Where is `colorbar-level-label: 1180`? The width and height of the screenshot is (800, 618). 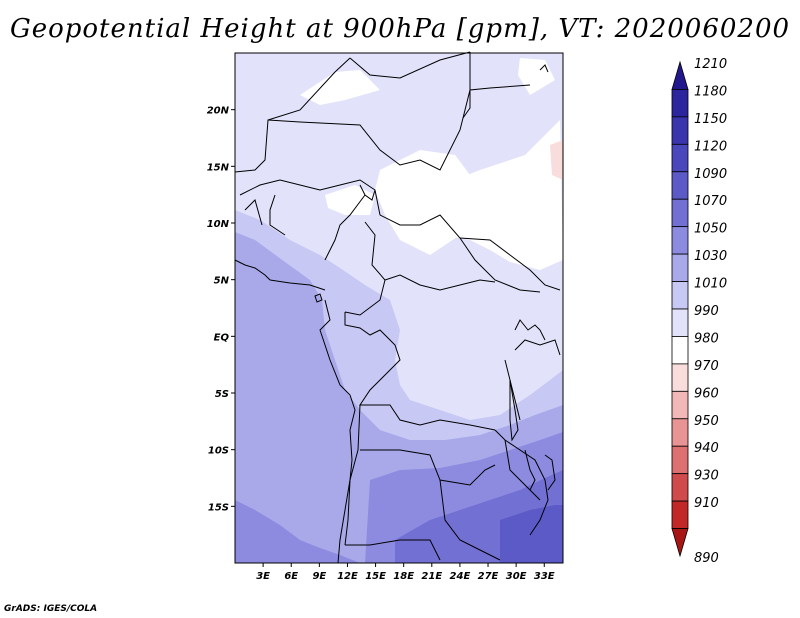 colorbar-level-label: 1180 is located at coordinates (710, 91).